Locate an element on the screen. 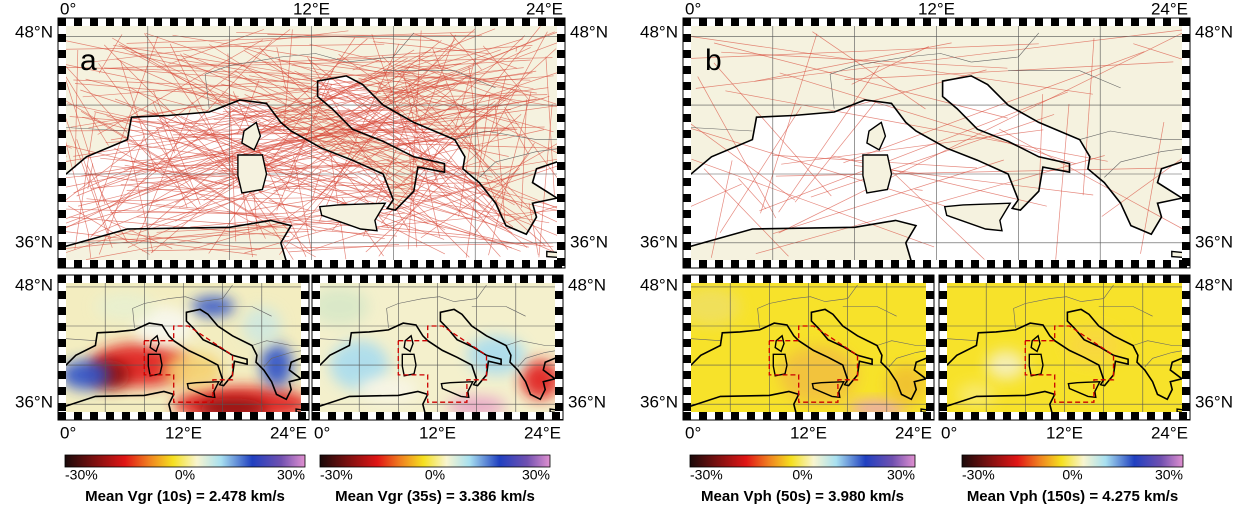  caption: Mean Vph (150s) = 4.275 km/s is located at coordinates (1072, 496).